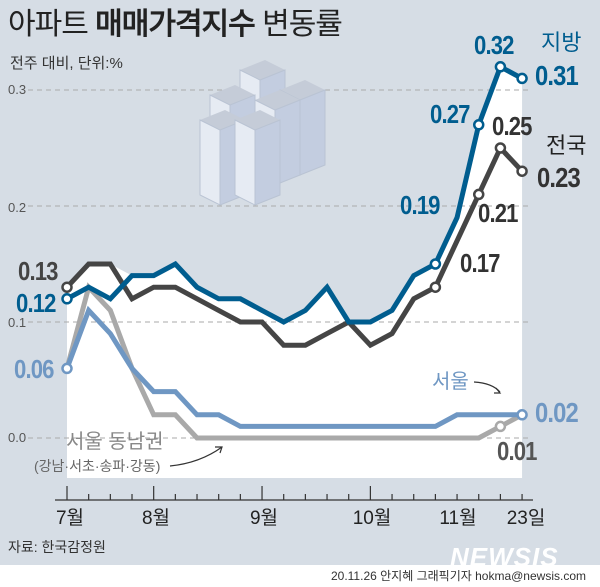 The width and height of the screenshot is (600, 587). I want to click on x-tick-label: 11월, so click(458, 518).